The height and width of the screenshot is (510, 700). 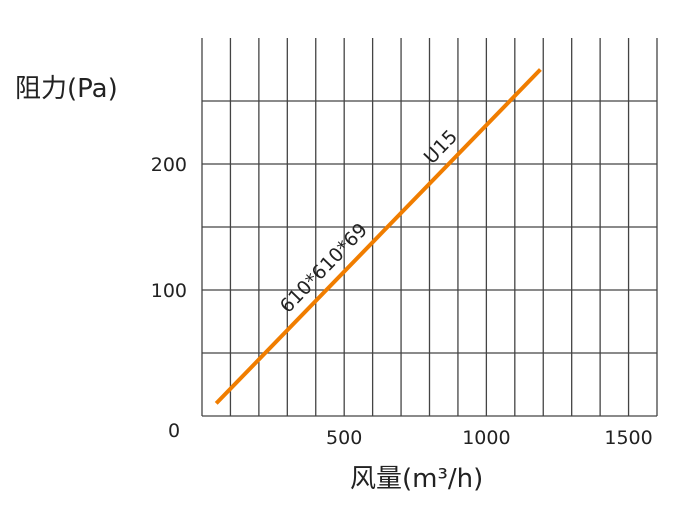 I want to click on x-tick-label: 500, so click(x=344, y=438).